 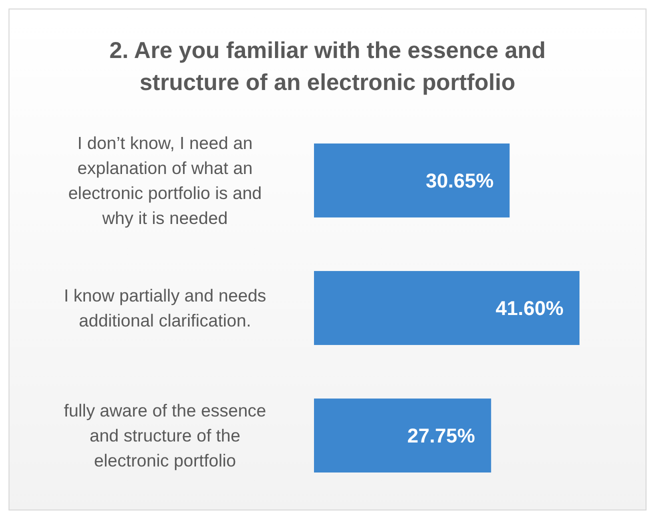 What do you see at coordinates (165, 180) in the screenshot?
I see `y-tick-label: I don’t know, I need an explanation of what an electronic portfolio is and why it is needed` at bounding box center [165, 180].